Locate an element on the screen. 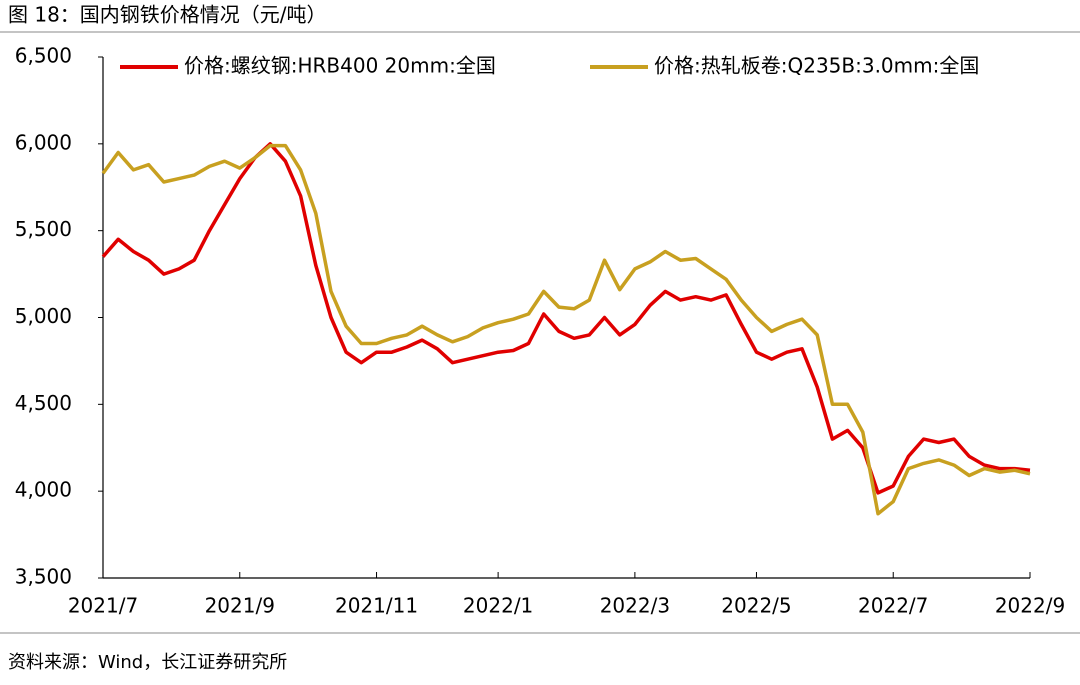 Image resolution: width=1080 pixels, height=685 pixels. legend-label: 价格:螺纹钢:HRB400 20mm:全国 is located at coordinates (340, 66).